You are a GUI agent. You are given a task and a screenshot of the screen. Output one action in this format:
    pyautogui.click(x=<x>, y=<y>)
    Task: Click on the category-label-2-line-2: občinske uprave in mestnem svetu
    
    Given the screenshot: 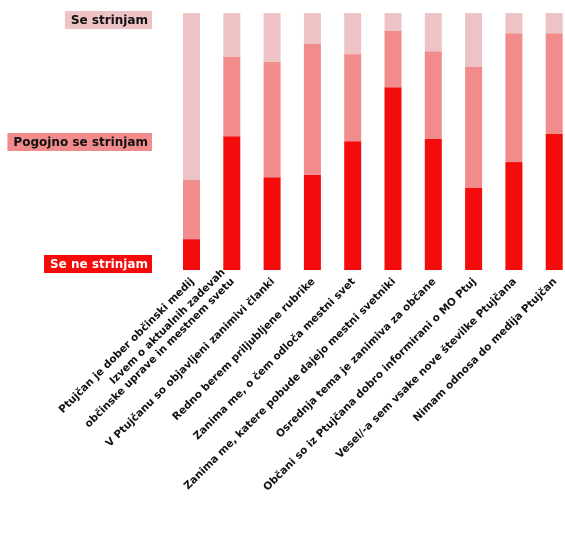 What is the action you would take?
    pyautogui.click(x=159, y=353)
    